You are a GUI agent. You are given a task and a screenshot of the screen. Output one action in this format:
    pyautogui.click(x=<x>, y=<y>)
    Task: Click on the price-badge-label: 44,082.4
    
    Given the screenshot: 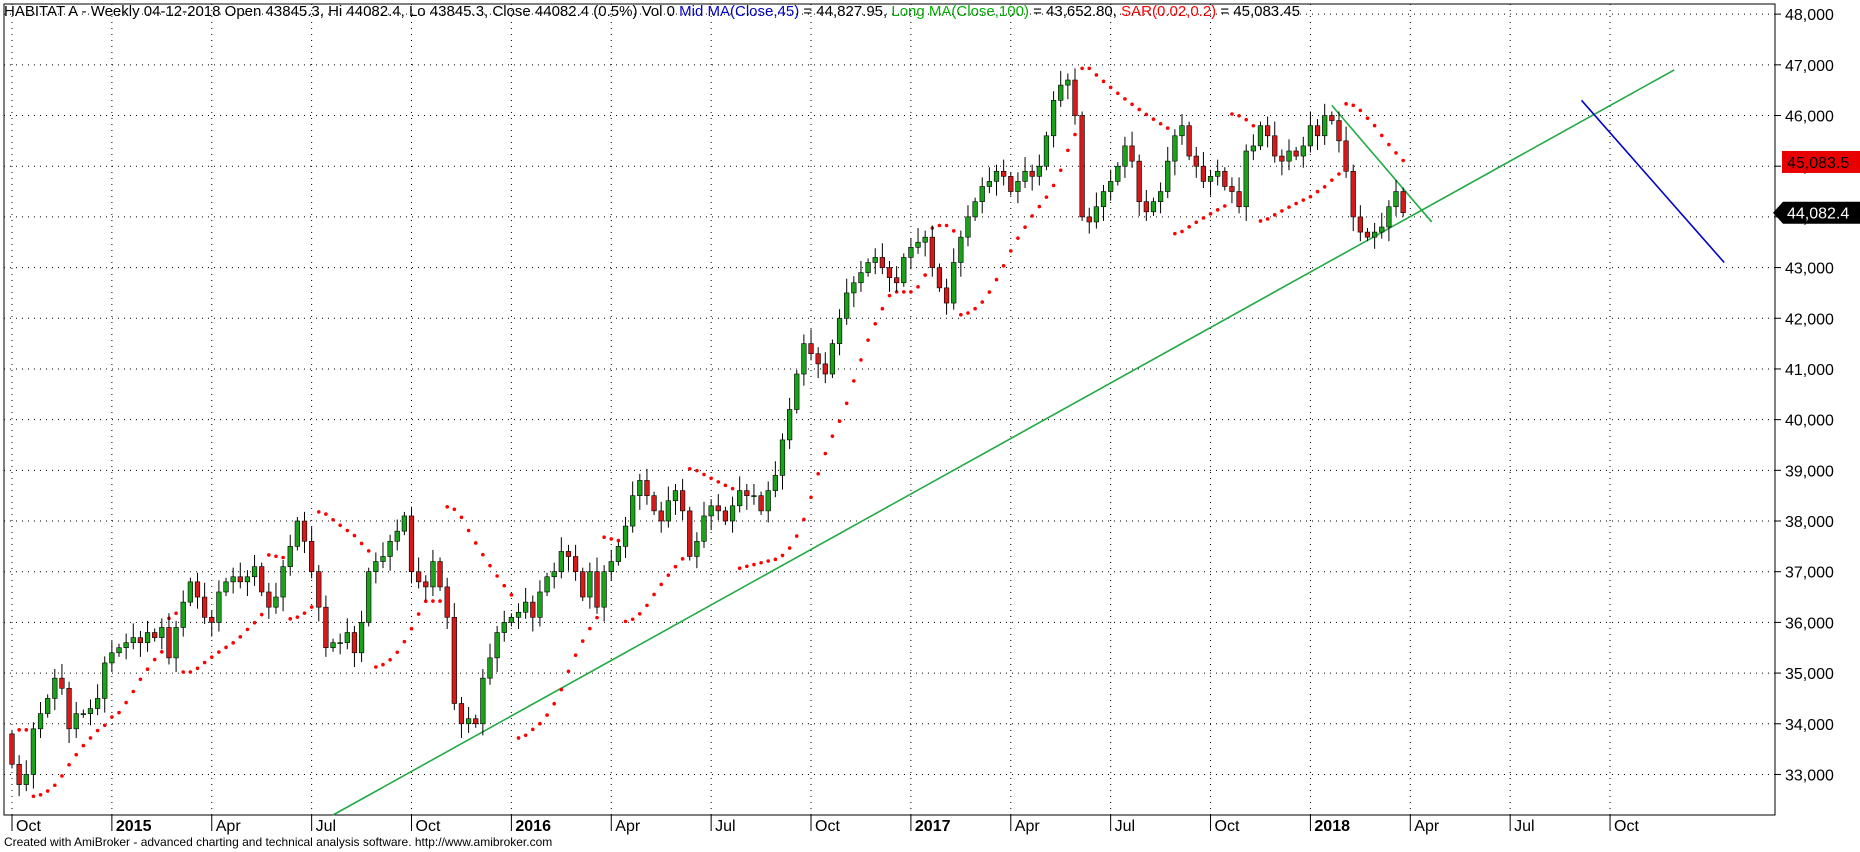 What is the action you would take?
    pyautogui.click(x=1818, y=214)
    